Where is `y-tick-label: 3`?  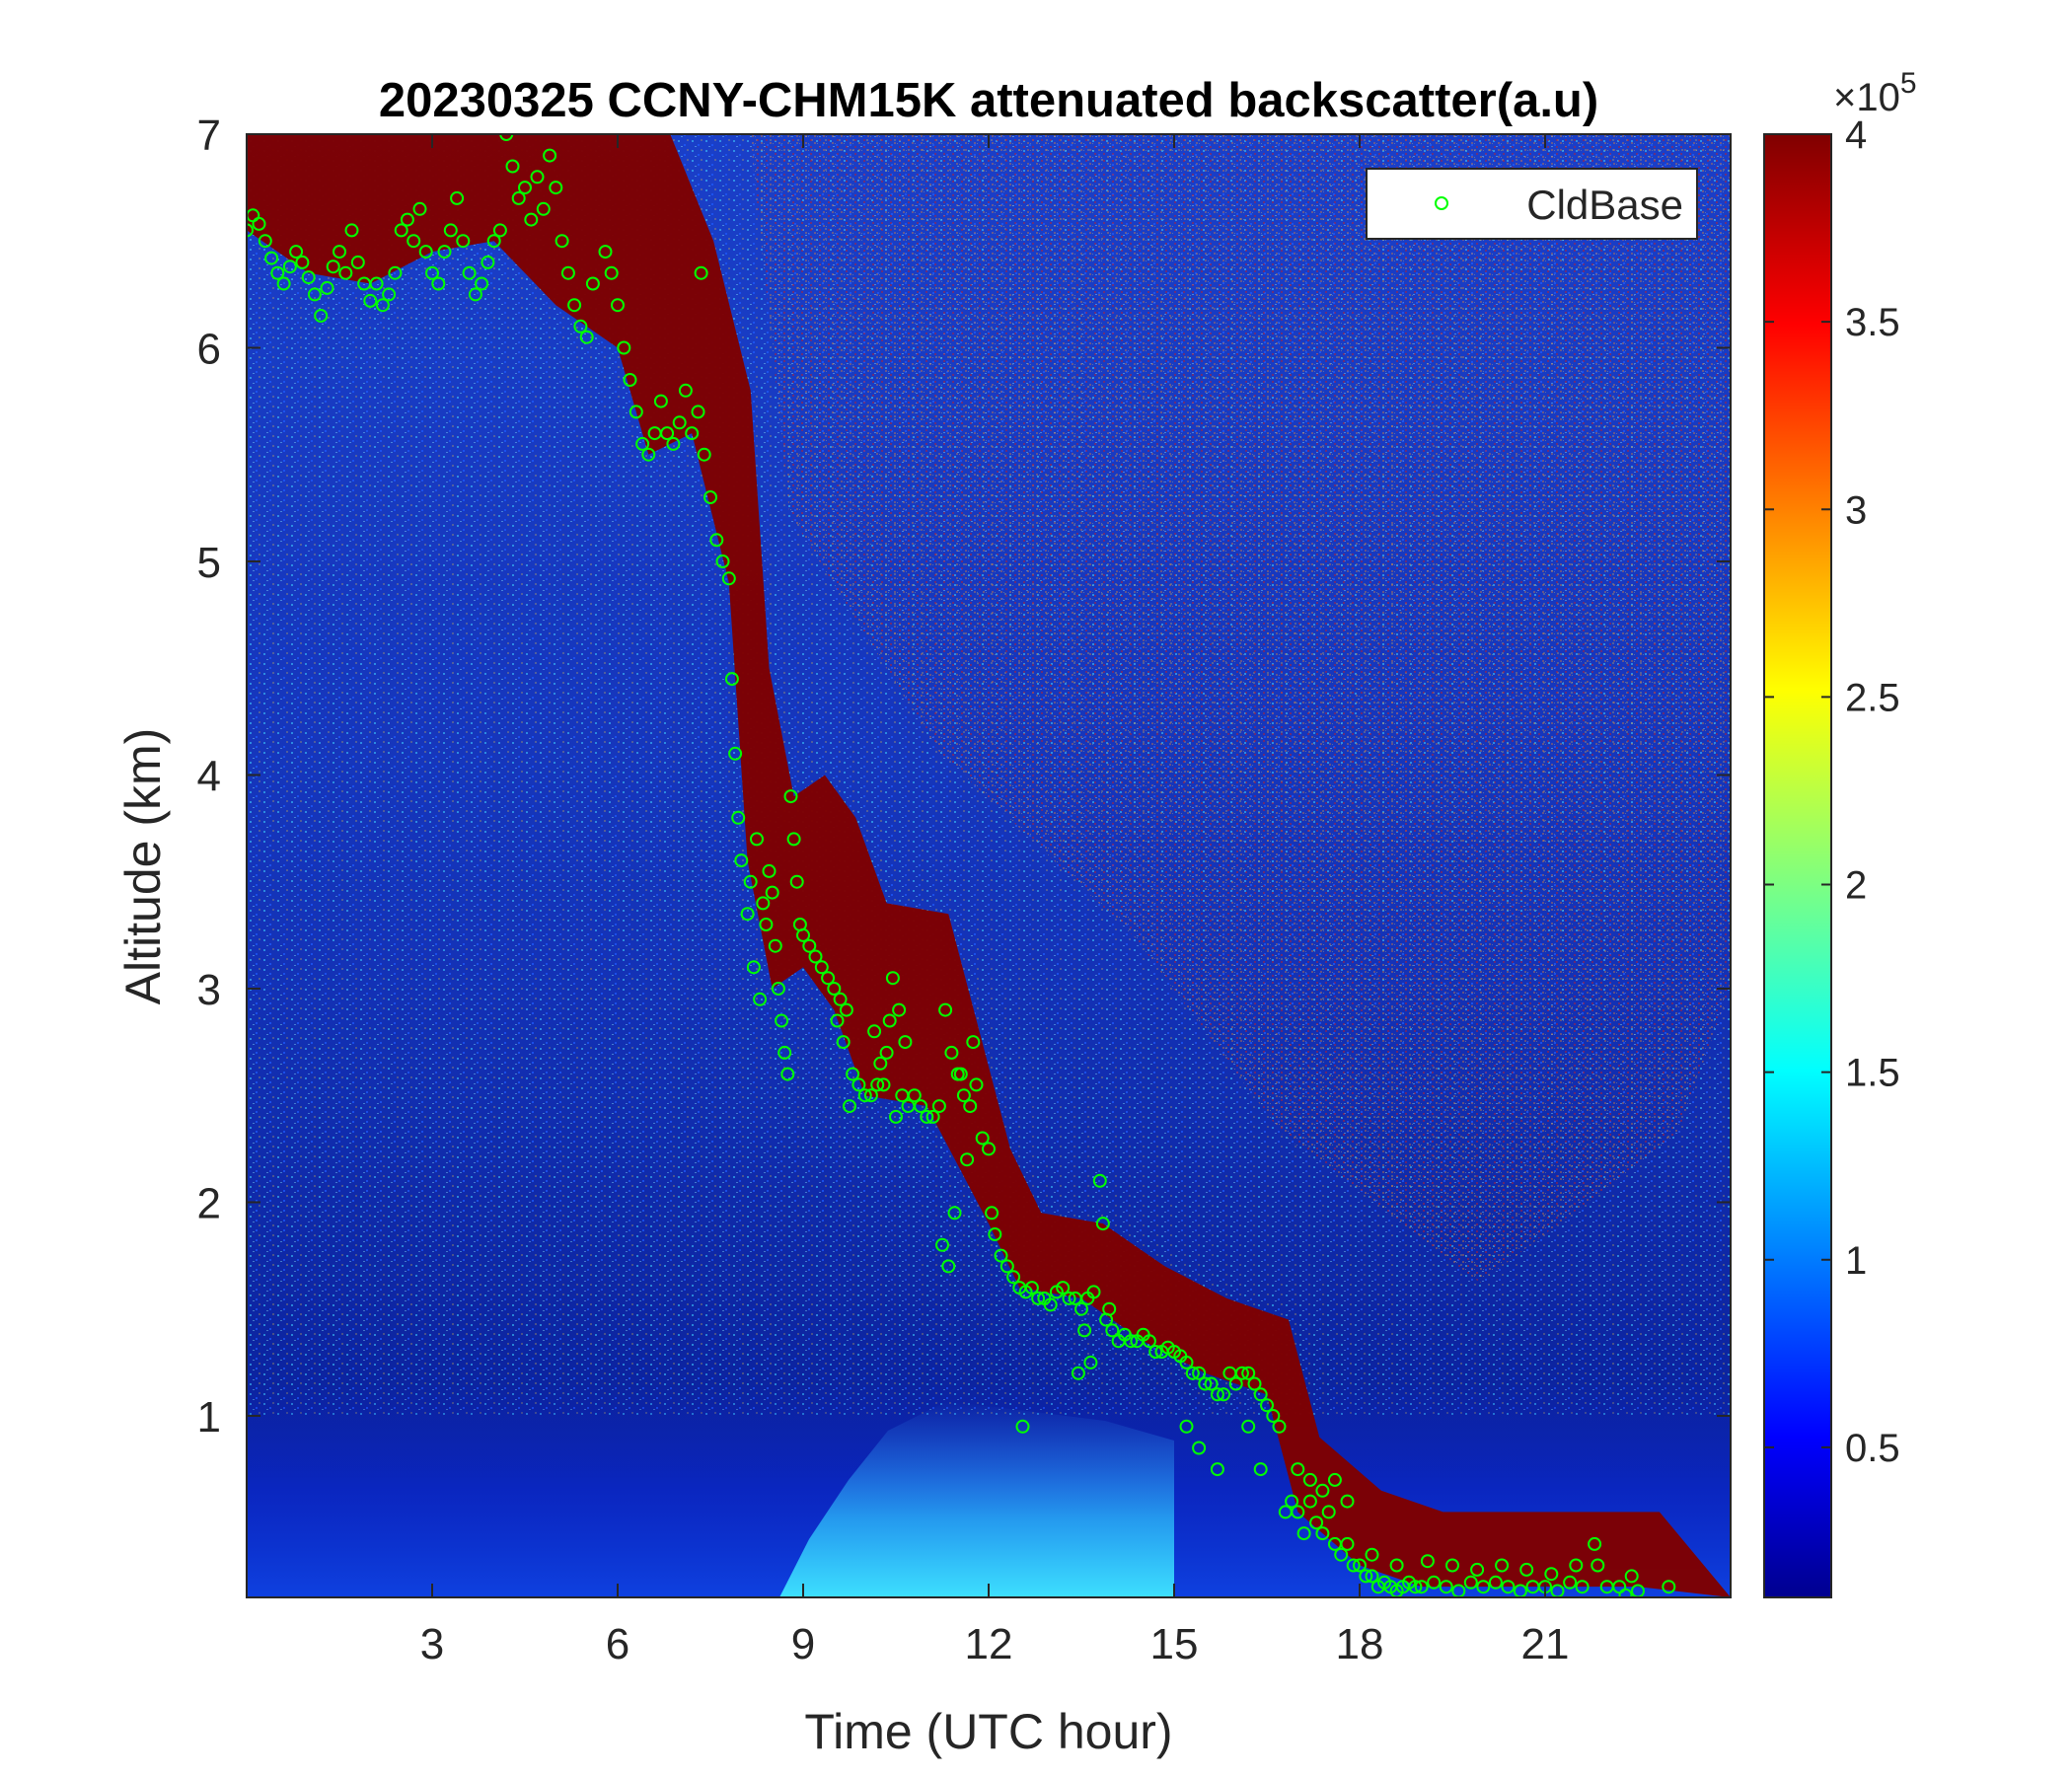
y-tick-label: 3 is located at coordinates (209, 990).